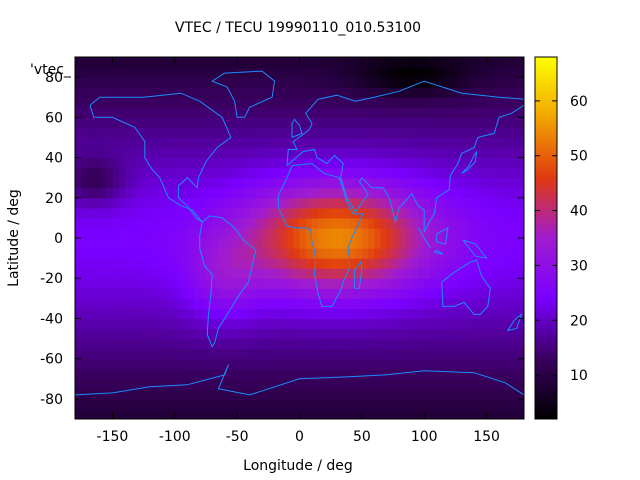 The height and width of the screenshot is (480, 640). I want to click on colorbar, so click(546, 238).